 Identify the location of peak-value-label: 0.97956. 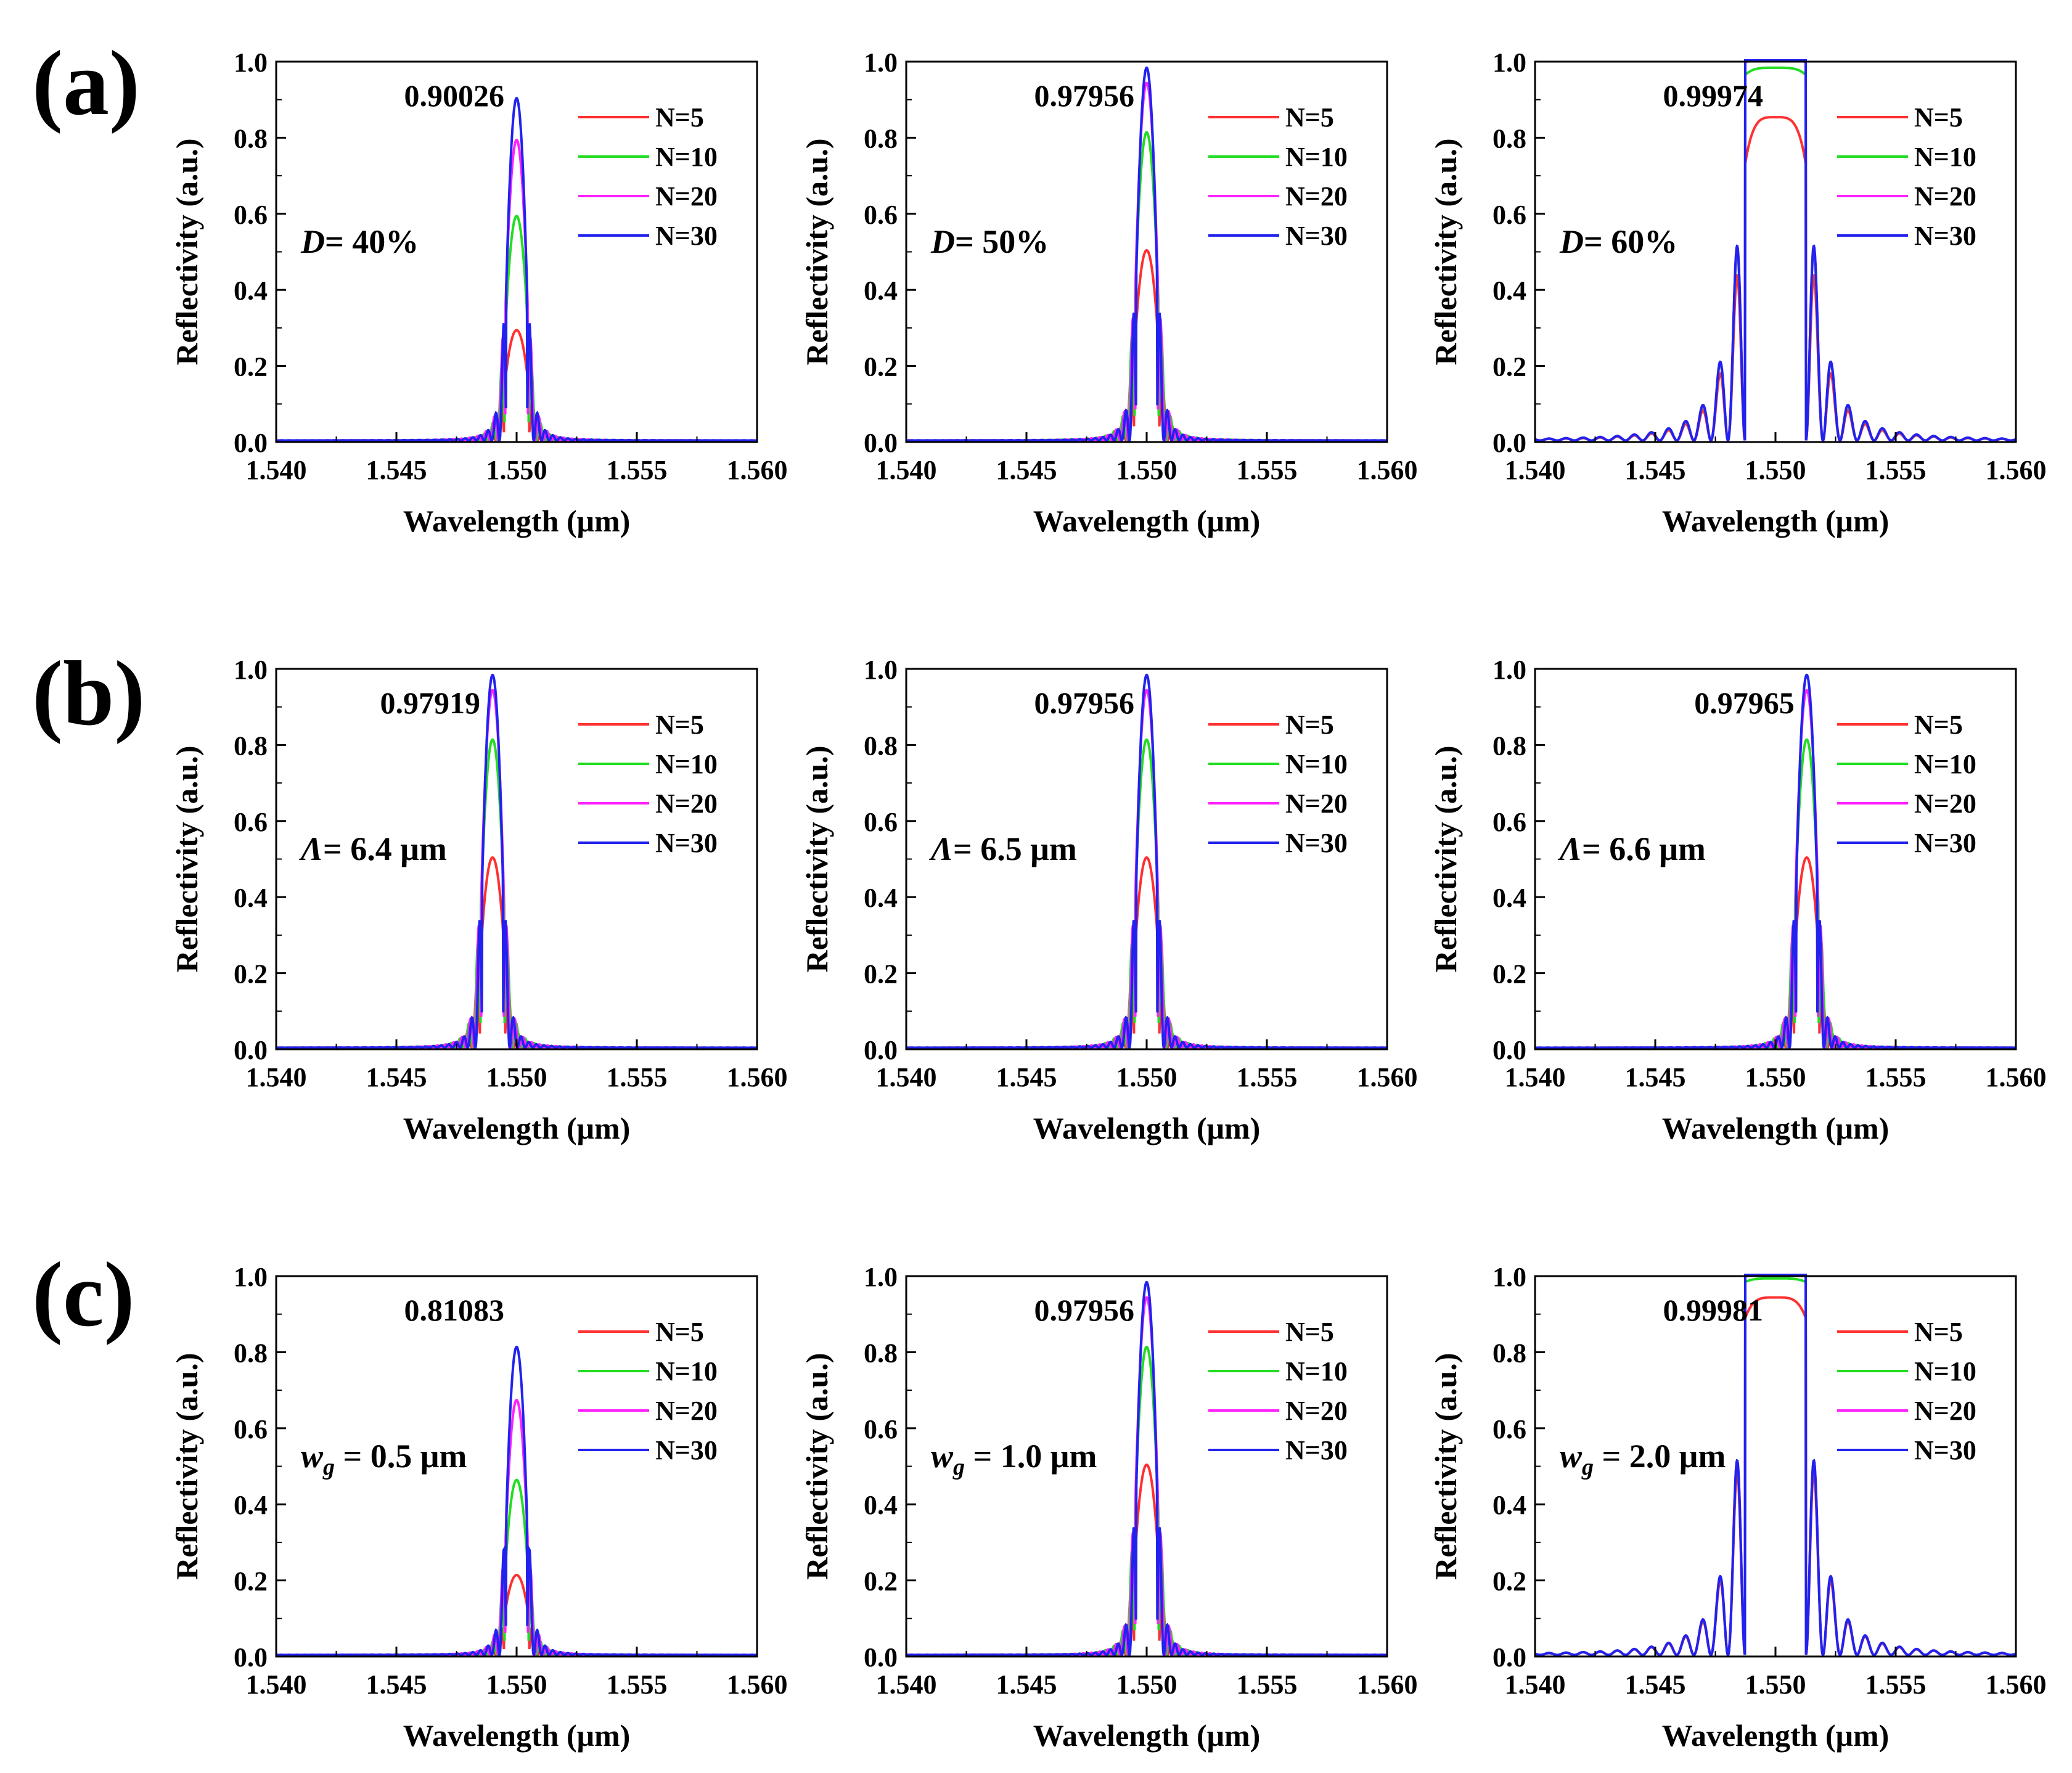
(1084, 703).